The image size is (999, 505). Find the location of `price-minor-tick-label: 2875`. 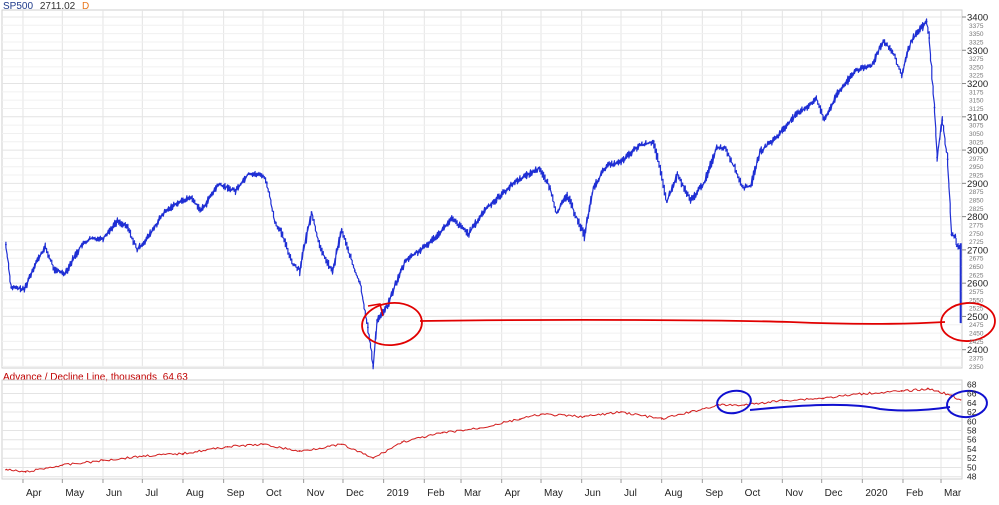

price-minor-tick-label: 2875 is located at coordinates (976, 192).